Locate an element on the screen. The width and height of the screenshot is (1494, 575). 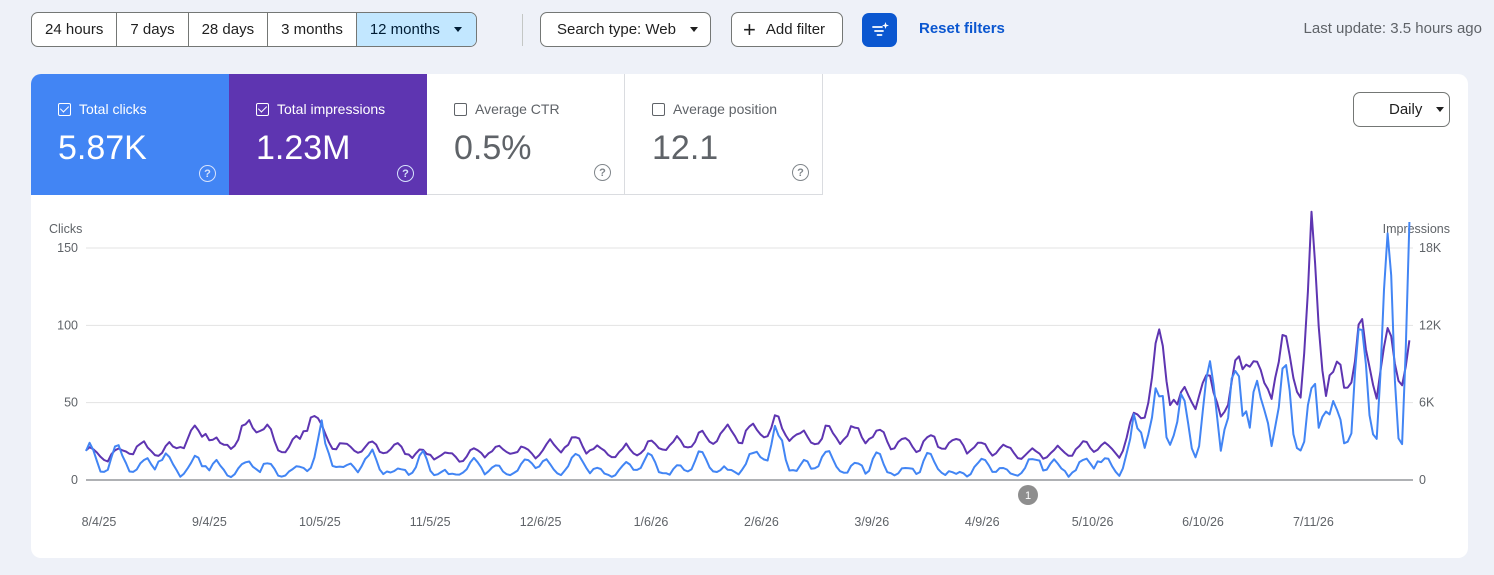
search-type-label: Search type: Web is located at coordinates (616, 29).